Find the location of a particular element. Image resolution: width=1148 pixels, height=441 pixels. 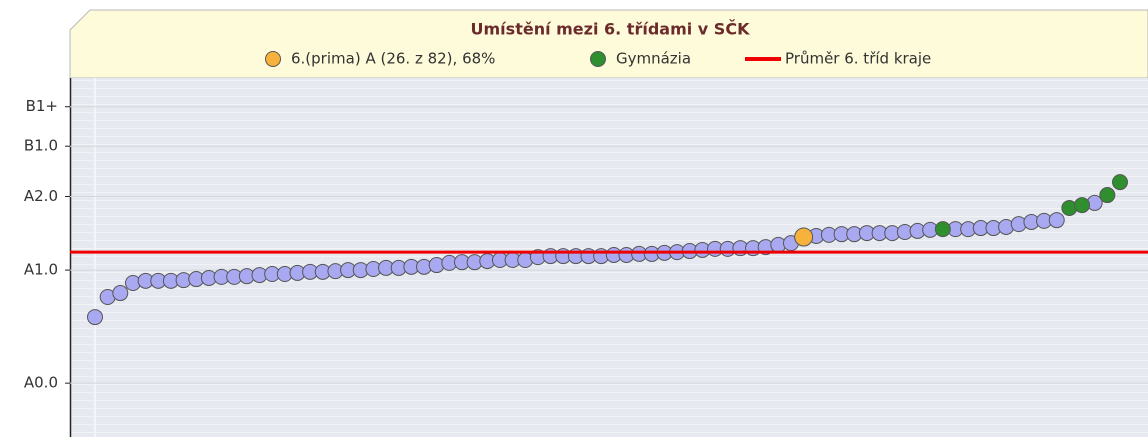

legend-label: 6.(prima) A (26. z 82), 68% is located at coordinates (393, 59).